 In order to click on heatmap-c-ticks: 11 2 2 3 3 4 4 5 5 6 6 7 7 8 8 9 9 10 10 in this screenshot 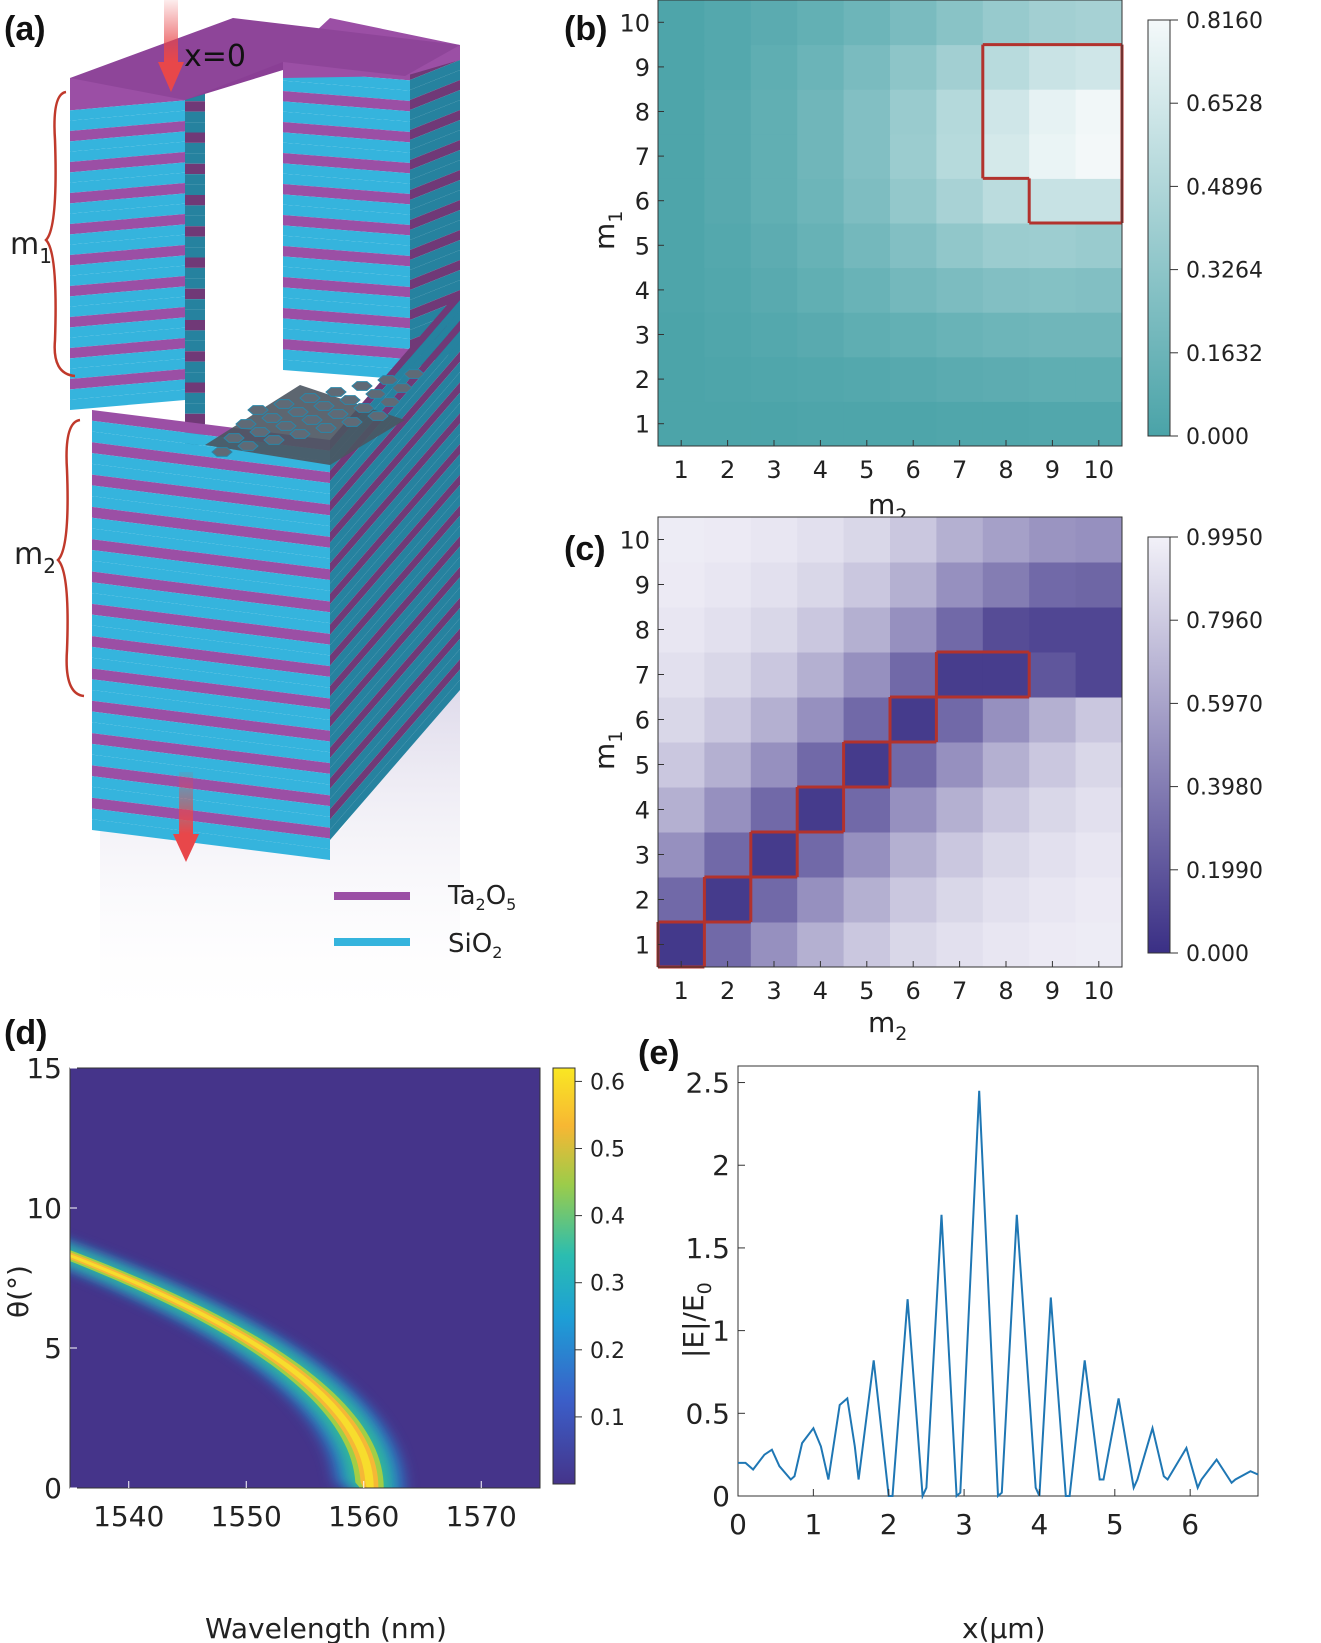, I will do `click(866, 766)`.